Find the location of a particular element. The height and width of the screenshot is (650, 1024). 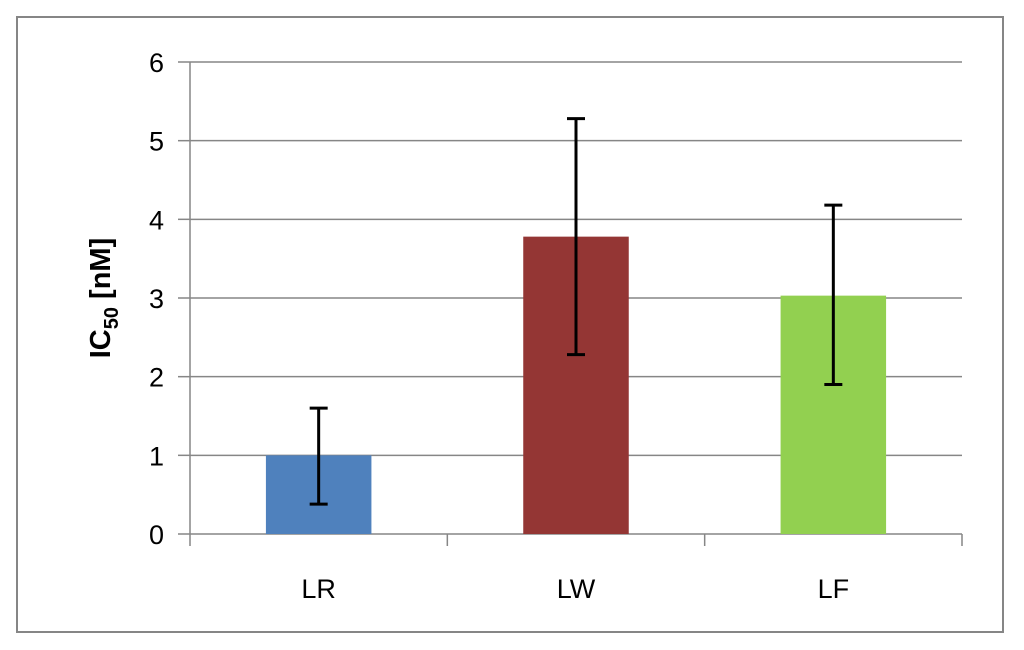

y-axis-label-sub: 50 is located at coordinates (112, 318).